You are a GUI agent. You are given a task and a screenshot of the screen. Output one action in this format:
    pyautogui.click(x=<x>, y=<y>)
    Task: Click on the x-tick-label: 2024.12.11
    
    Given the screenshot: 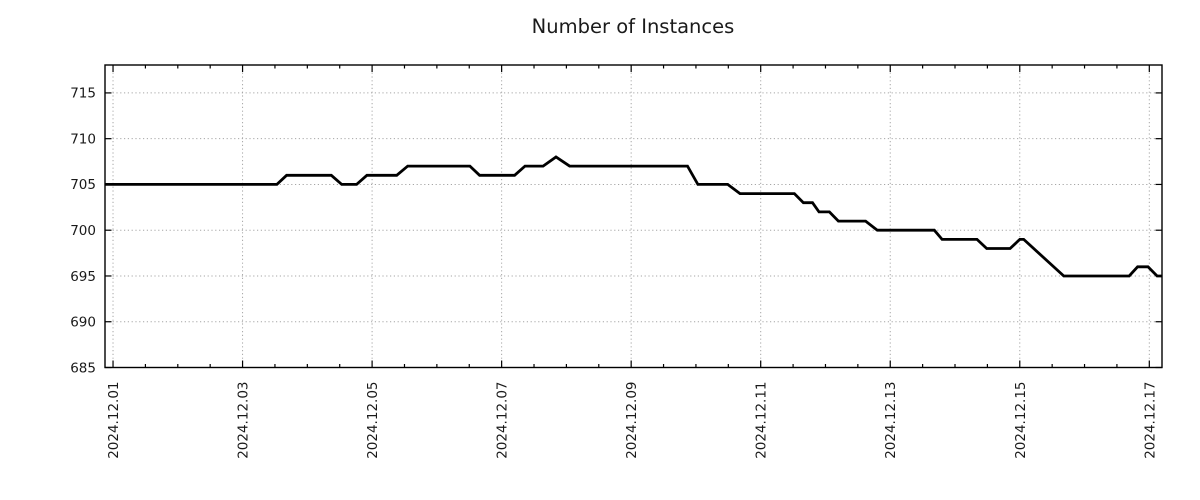 What is the action you would take?
    pyautogui.click(x=762, y=420)
    